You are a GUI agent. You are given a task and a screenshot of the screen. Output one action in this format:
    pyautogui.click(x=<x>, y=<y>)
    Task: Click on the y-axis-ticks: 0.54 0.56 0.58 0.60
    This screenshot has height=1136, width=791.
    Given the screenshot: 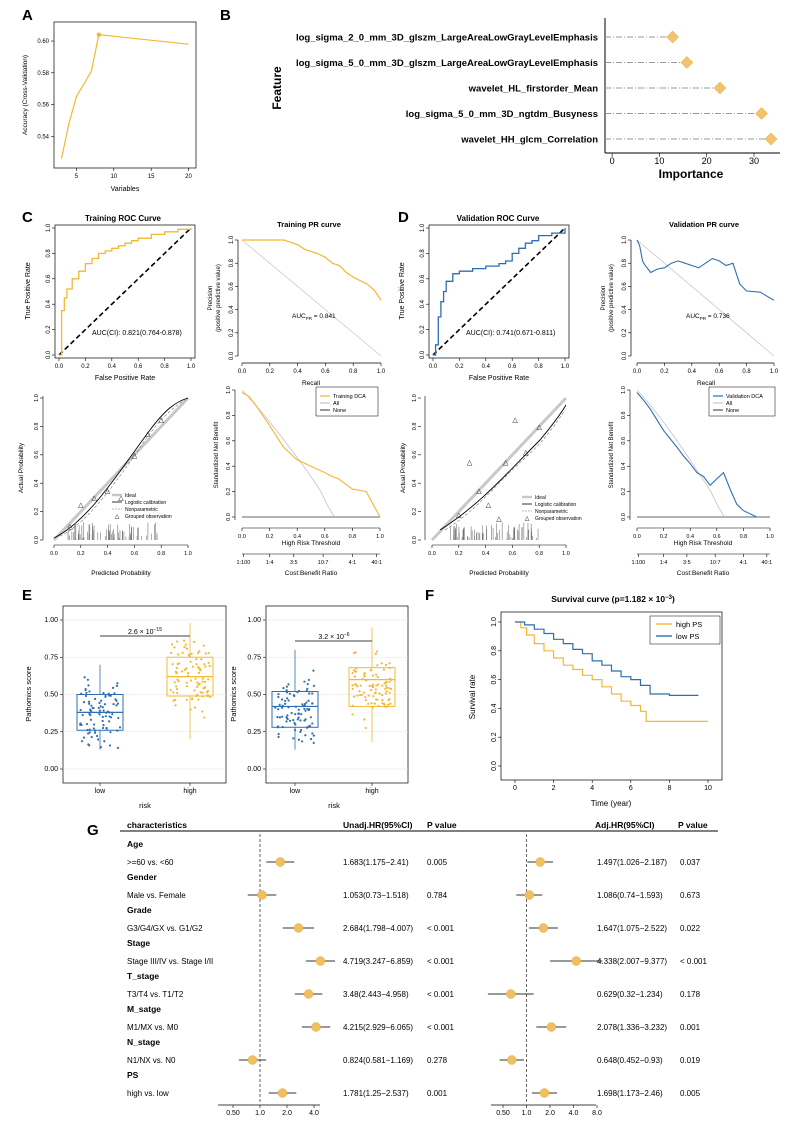 What is the action you would take?
    pyautogui.click(x=45, y=89)
    